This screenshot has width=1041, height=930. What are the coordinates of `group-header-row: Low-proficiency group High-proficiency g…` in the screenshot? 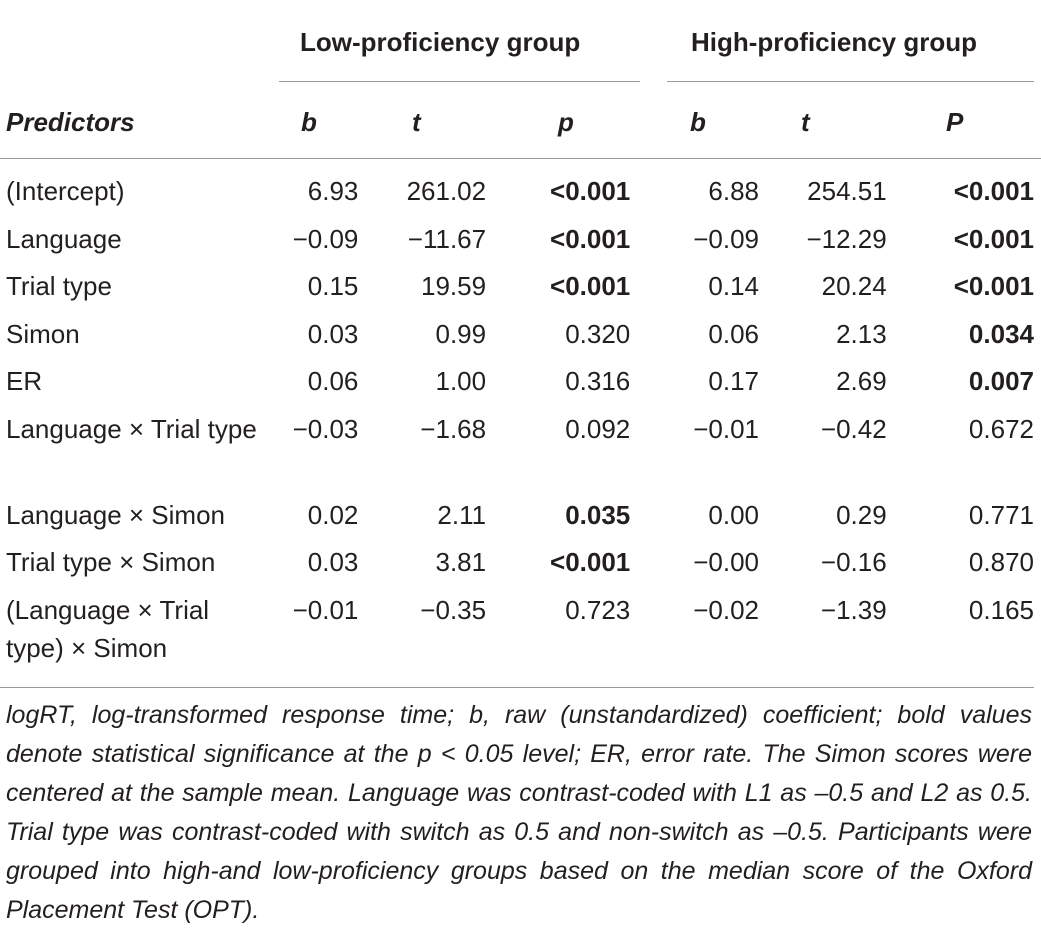 It's located at (520, 41).